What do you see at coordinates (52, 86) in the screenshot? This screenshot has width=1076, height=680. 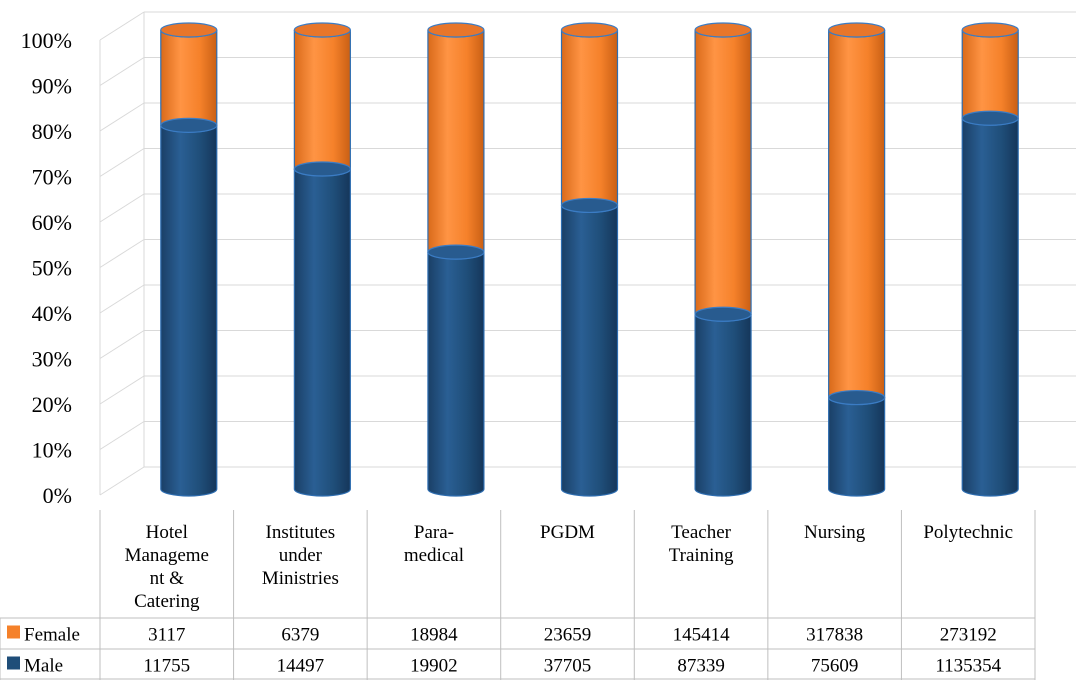 I see `y-tick-label: 90%` at bounding box center [52, 86].